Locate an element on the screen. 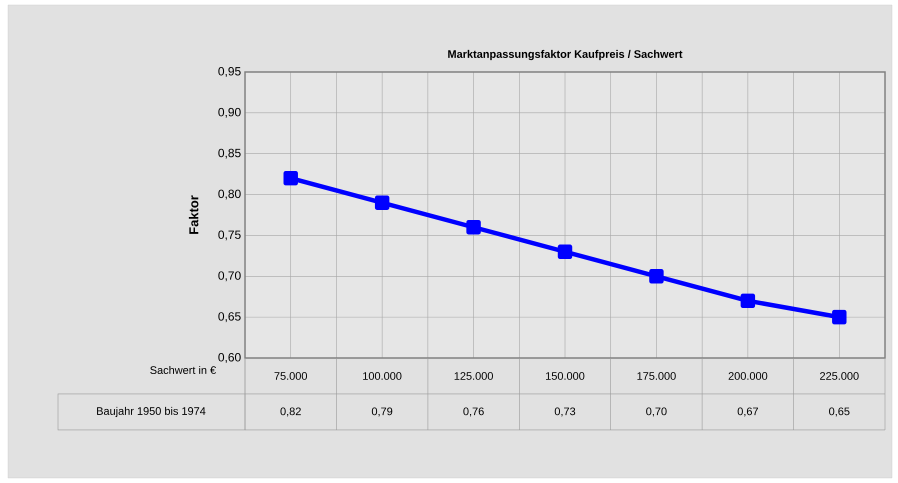 This screenshot has width=898, height=483. y-tick-label: 0,90 is located at coordinates (229, 113).